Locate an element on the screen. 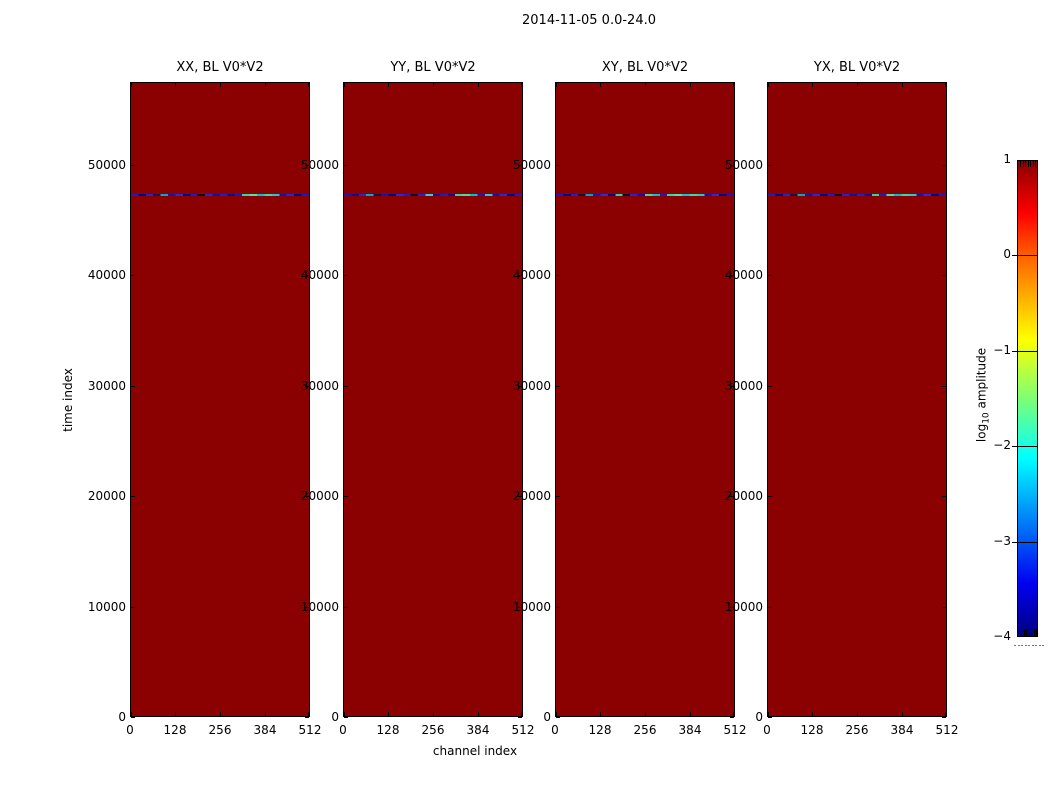  colorbar-label: log10 amplitude is located at coordinates (982, 395).